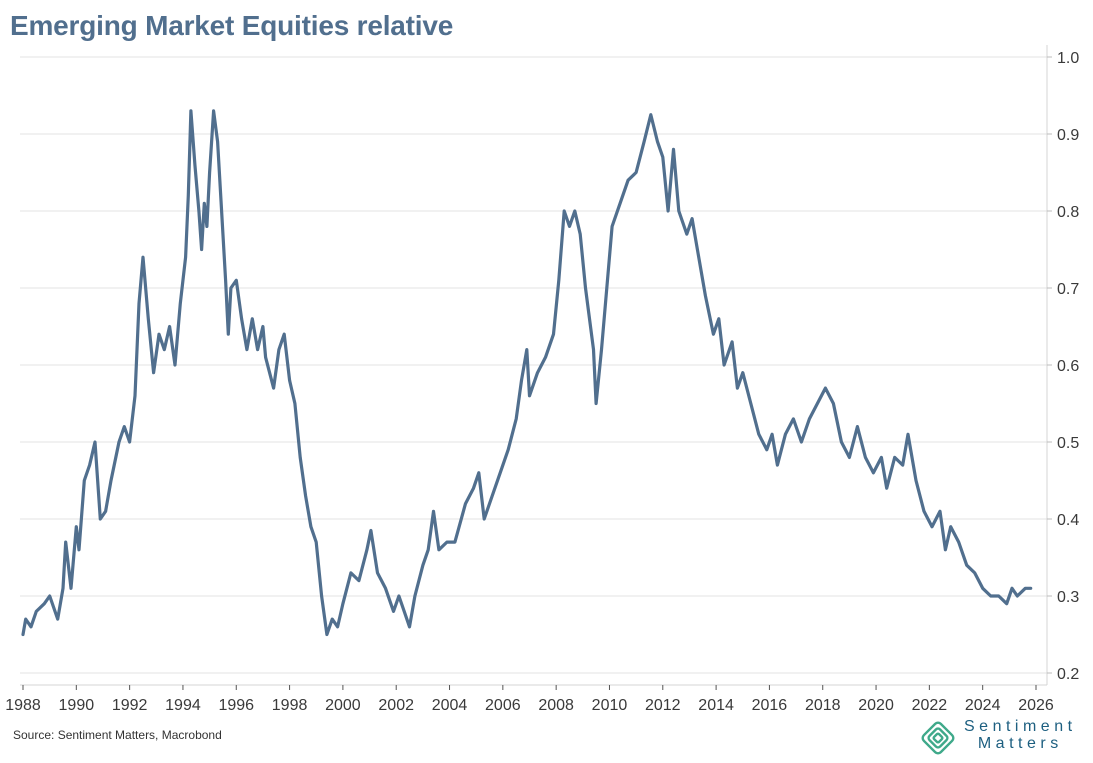 This screenshot has height=763, width=1093. What do you see at coordinates (117, 735) in the screenshot?
I see `source-note: Source: Sentiment Matters, Macrobond` at bounding box center [117, 735].